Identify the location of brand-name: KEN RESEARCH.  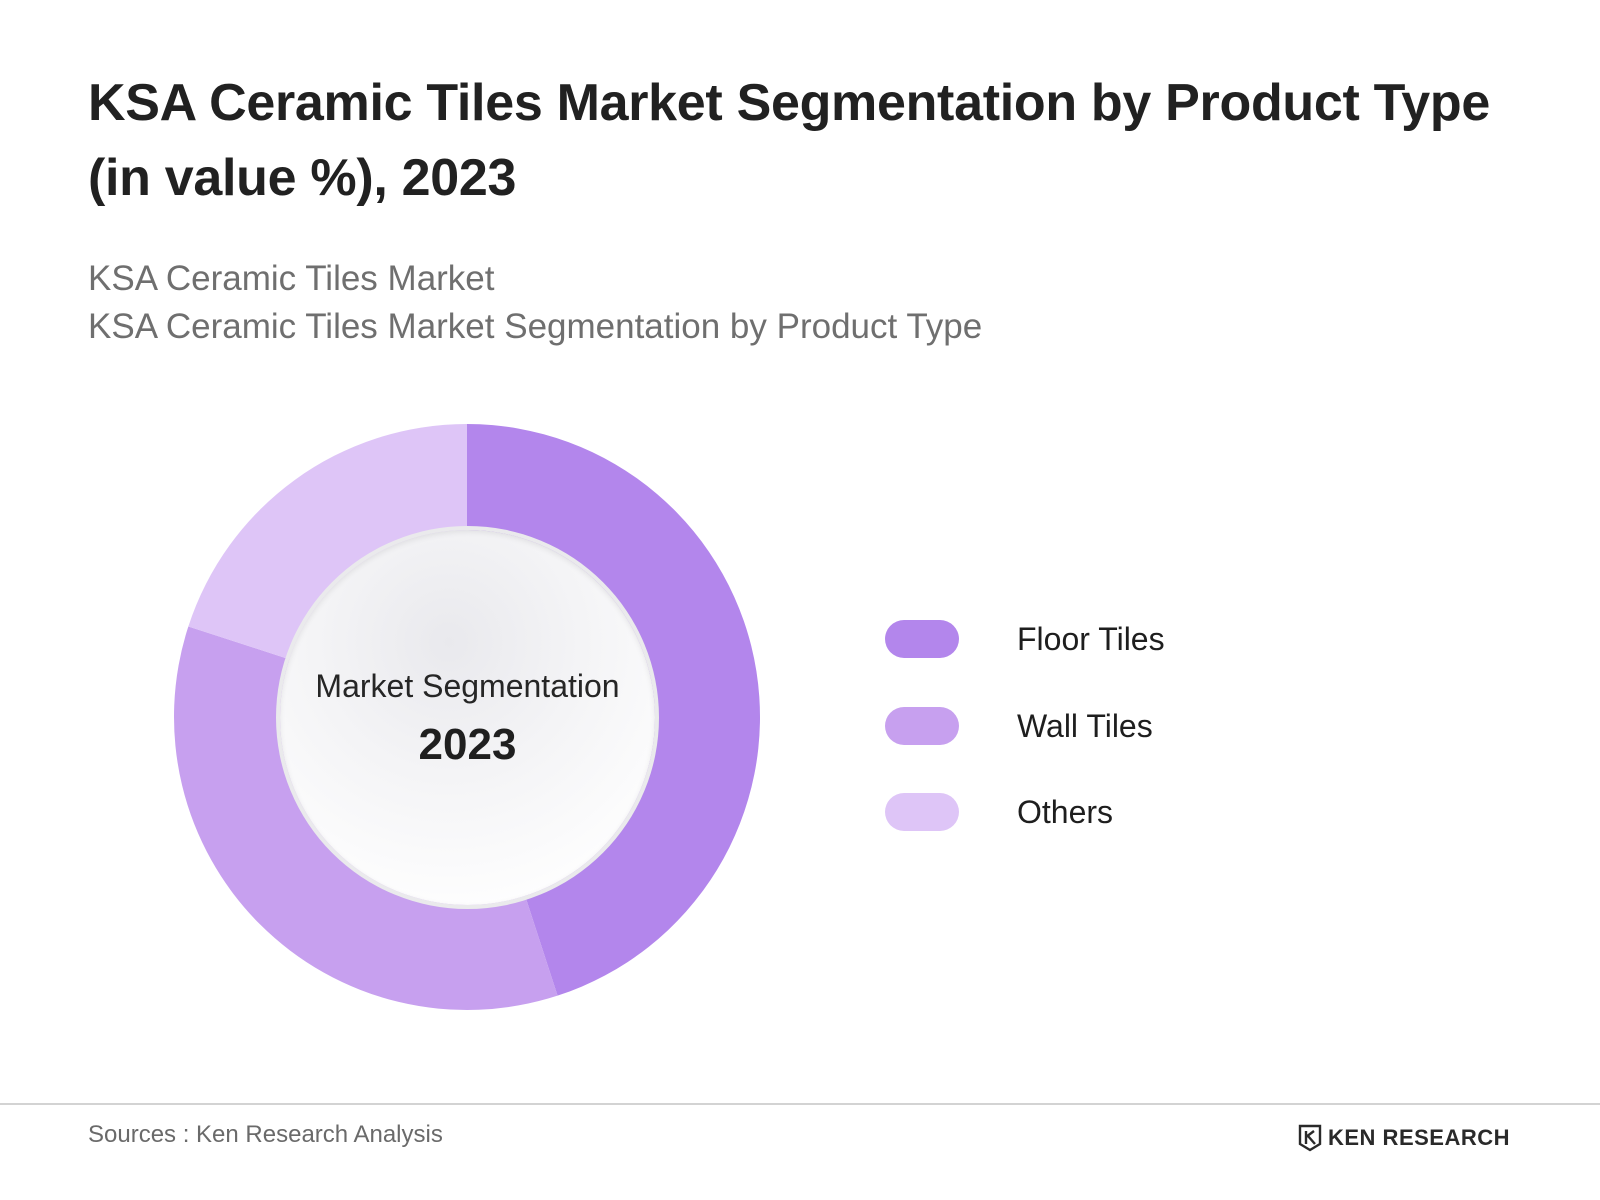
(1419, 1137).